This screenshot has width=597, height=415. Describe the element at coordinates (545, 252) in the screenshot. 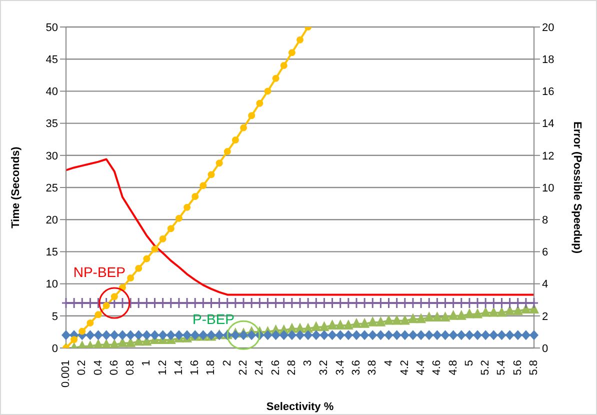

I see `y2-tick-label: 6` at that location.